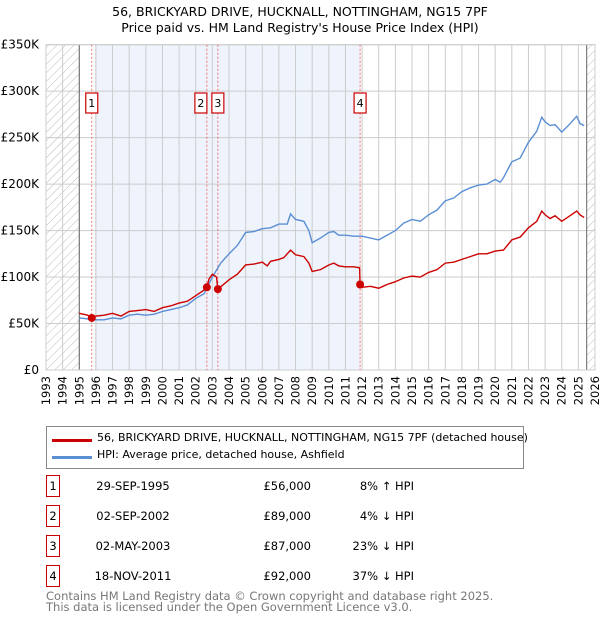 The image size is (600, 620). I want to click on y-tick-label: £350K, so click(21, 45).